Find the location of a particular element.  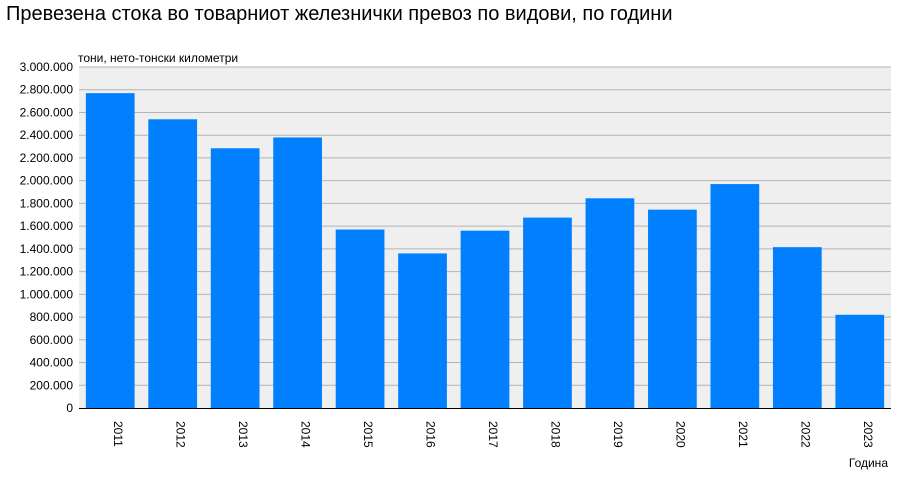

y-tick-label: 1.400.000 is located at coordinates (47, 249).